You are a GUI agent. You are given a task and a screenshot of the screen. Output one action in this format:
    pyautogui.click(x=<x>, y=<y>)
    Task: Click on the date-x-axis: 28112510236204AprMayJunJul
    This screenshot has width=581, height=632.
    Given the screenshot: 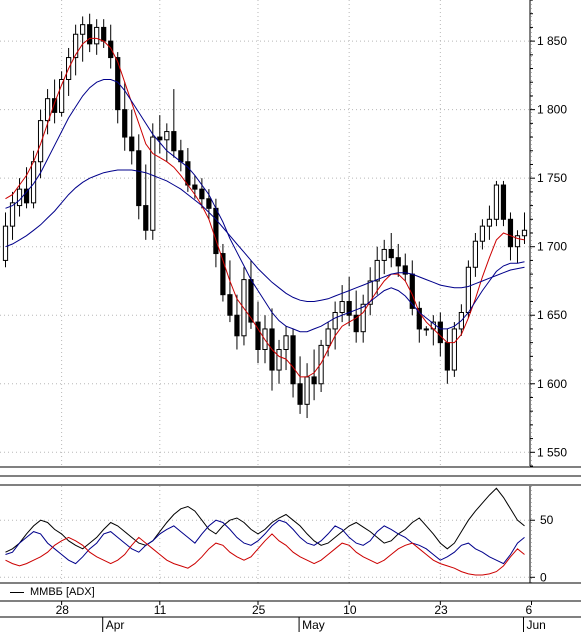 What is the action you would take?
    pyautogui.click(x=290, y=616)
    